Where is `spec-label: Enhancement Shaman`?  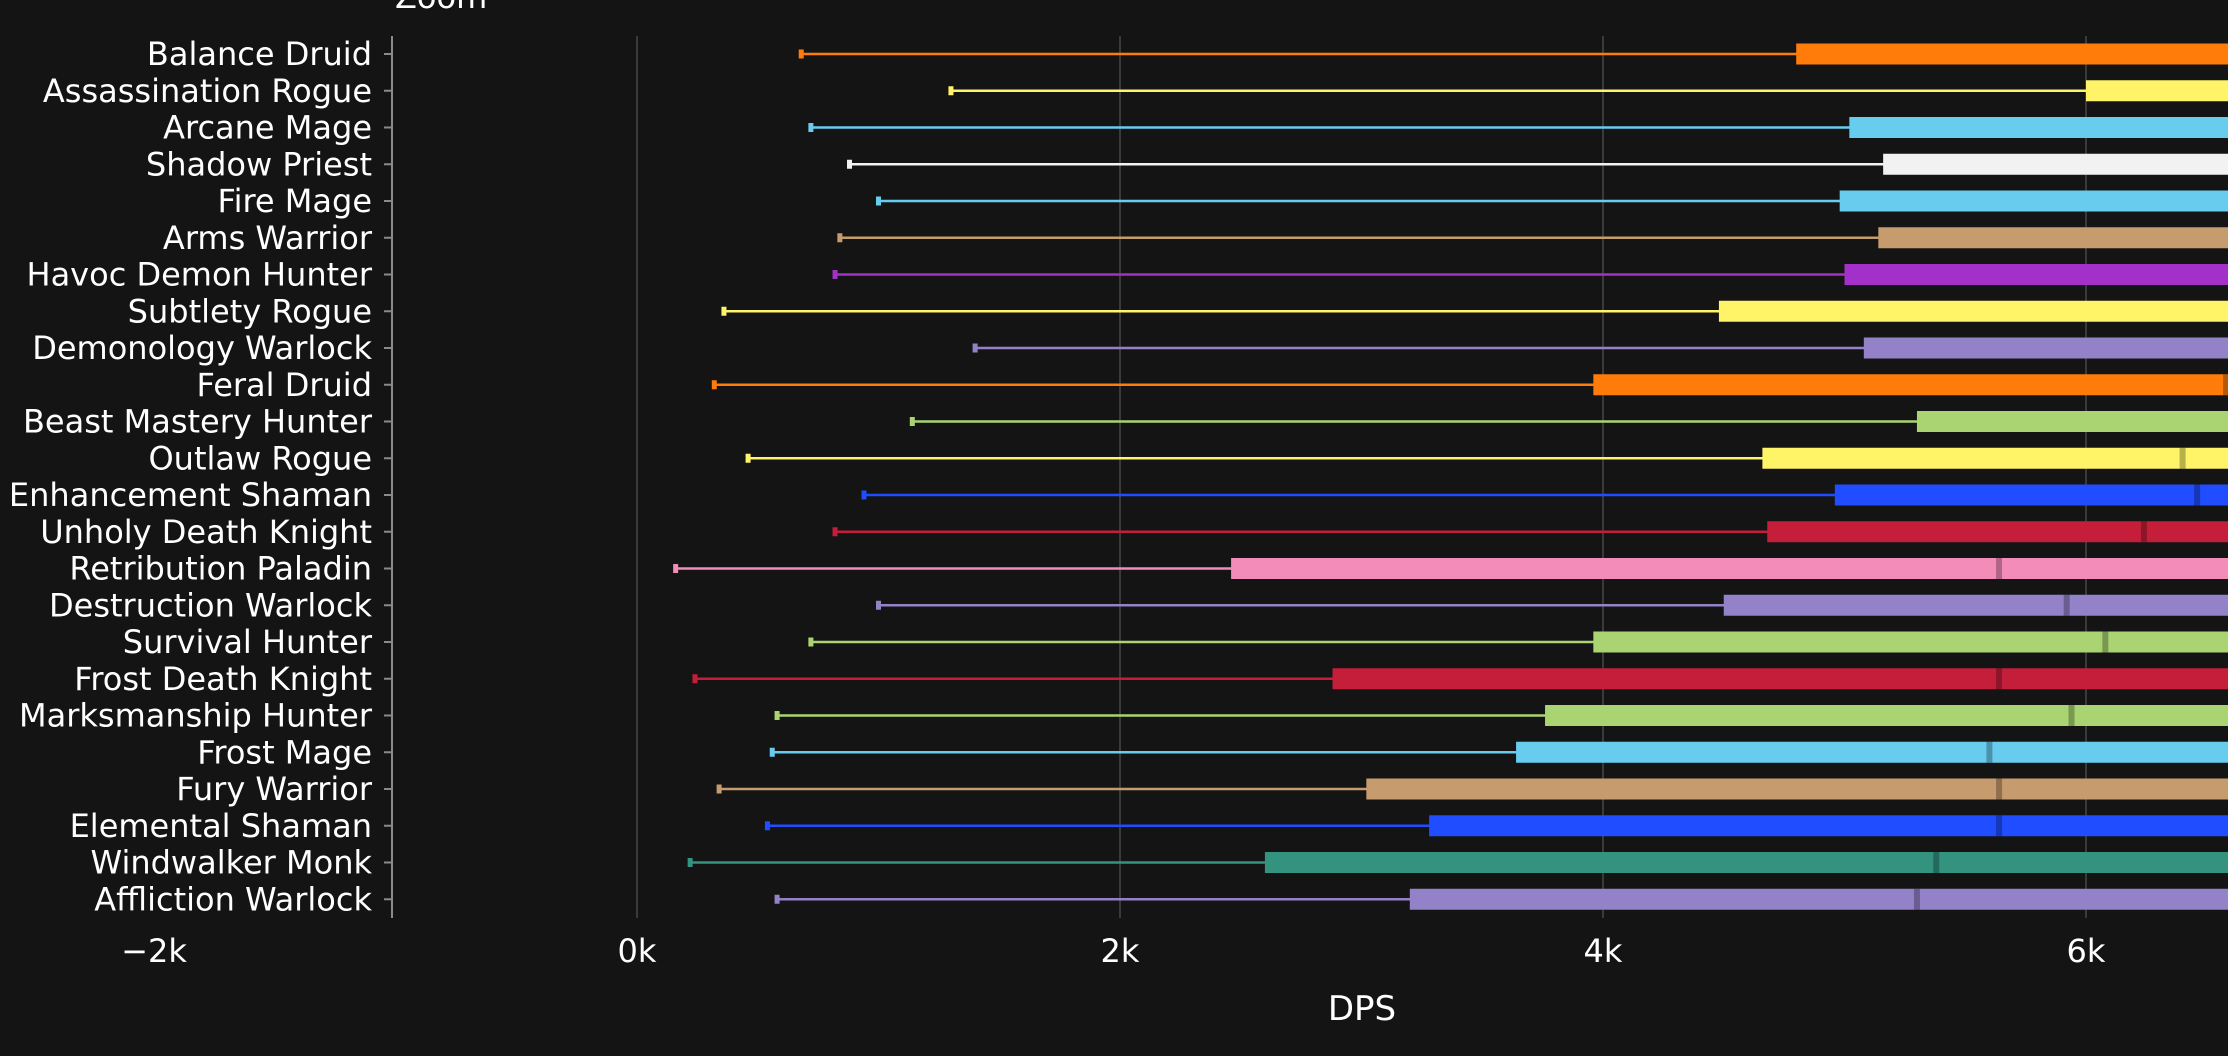 spec-label: Enhancement Shaman is located at coordinates (190, 495).